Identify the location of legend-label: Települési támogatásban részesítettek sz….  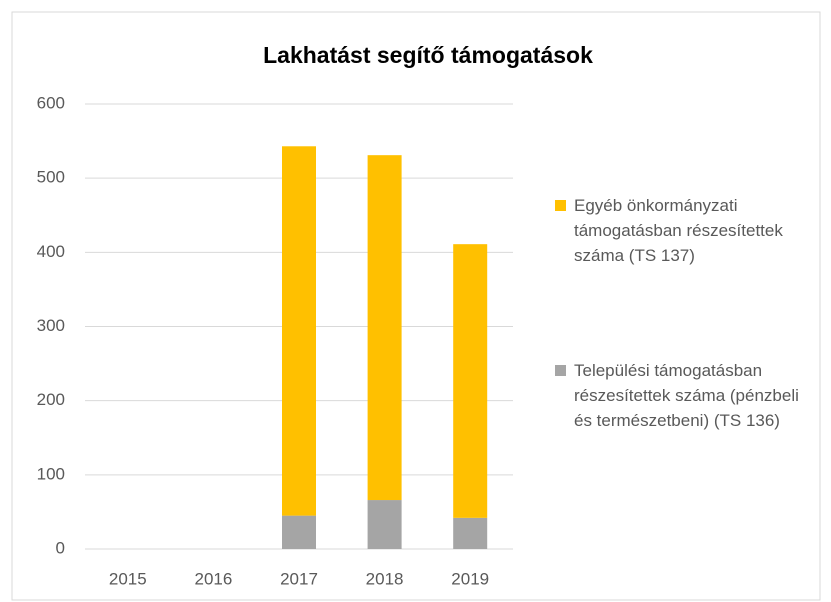
(686, 395).